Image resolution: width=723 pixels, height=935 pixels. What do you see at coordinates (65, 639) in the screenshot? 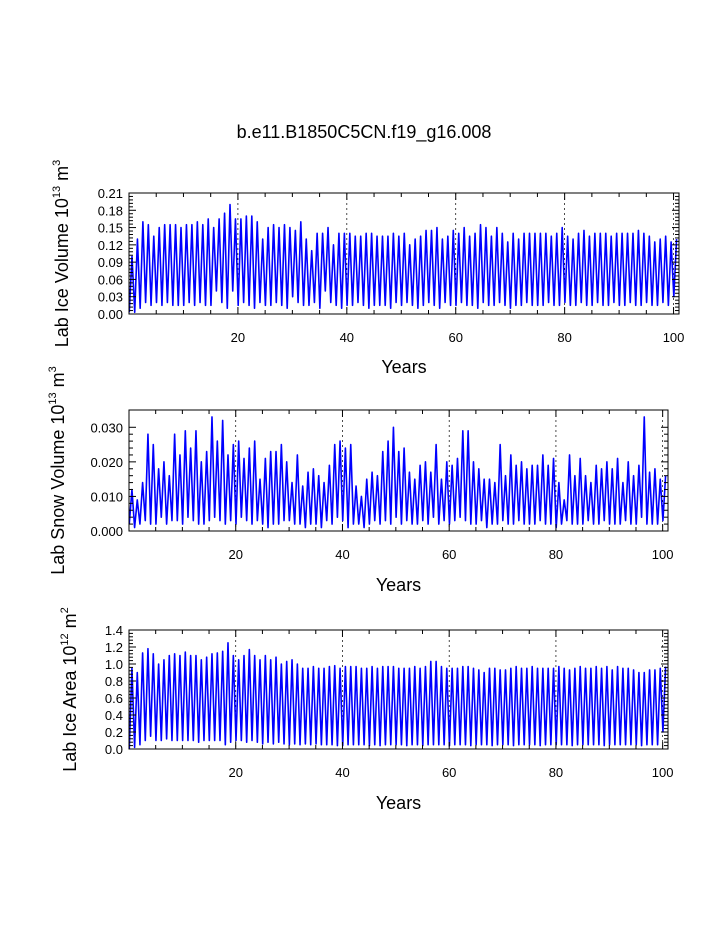
I see `y-axis-label-superscript: 12` at bounding box center [65, 639].